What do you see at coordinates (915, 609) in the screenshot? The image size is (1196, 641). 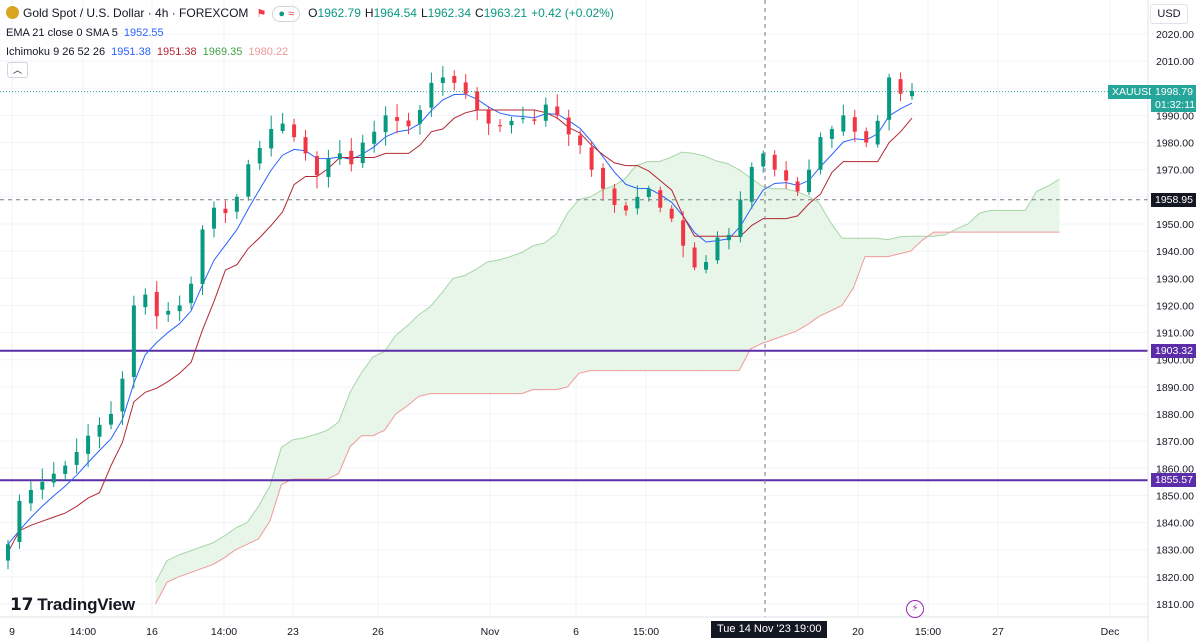 I see `lightning-icon: ⚡` at bounding box center [915, 609].